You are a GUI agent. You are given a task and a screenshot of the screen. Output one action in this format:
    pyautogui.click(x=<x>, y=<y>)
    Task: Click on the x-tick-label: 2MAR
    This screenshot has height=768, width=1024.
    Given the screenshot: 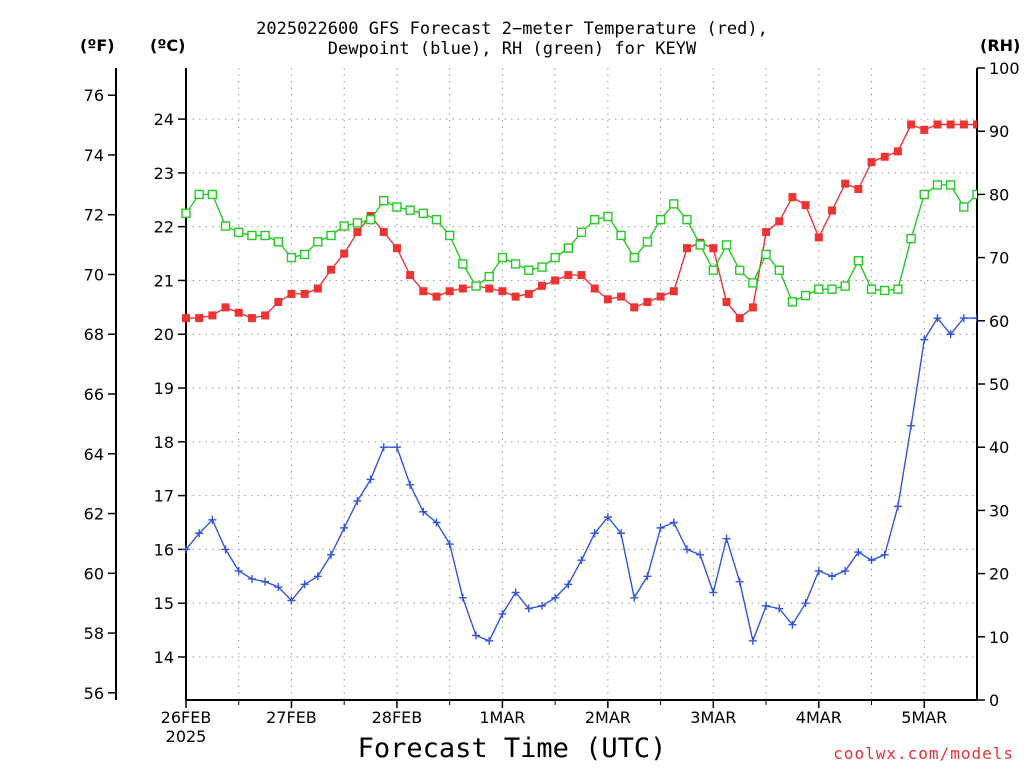 What is the action you would take?
    pyautogui.click(x=608, y=717)
    